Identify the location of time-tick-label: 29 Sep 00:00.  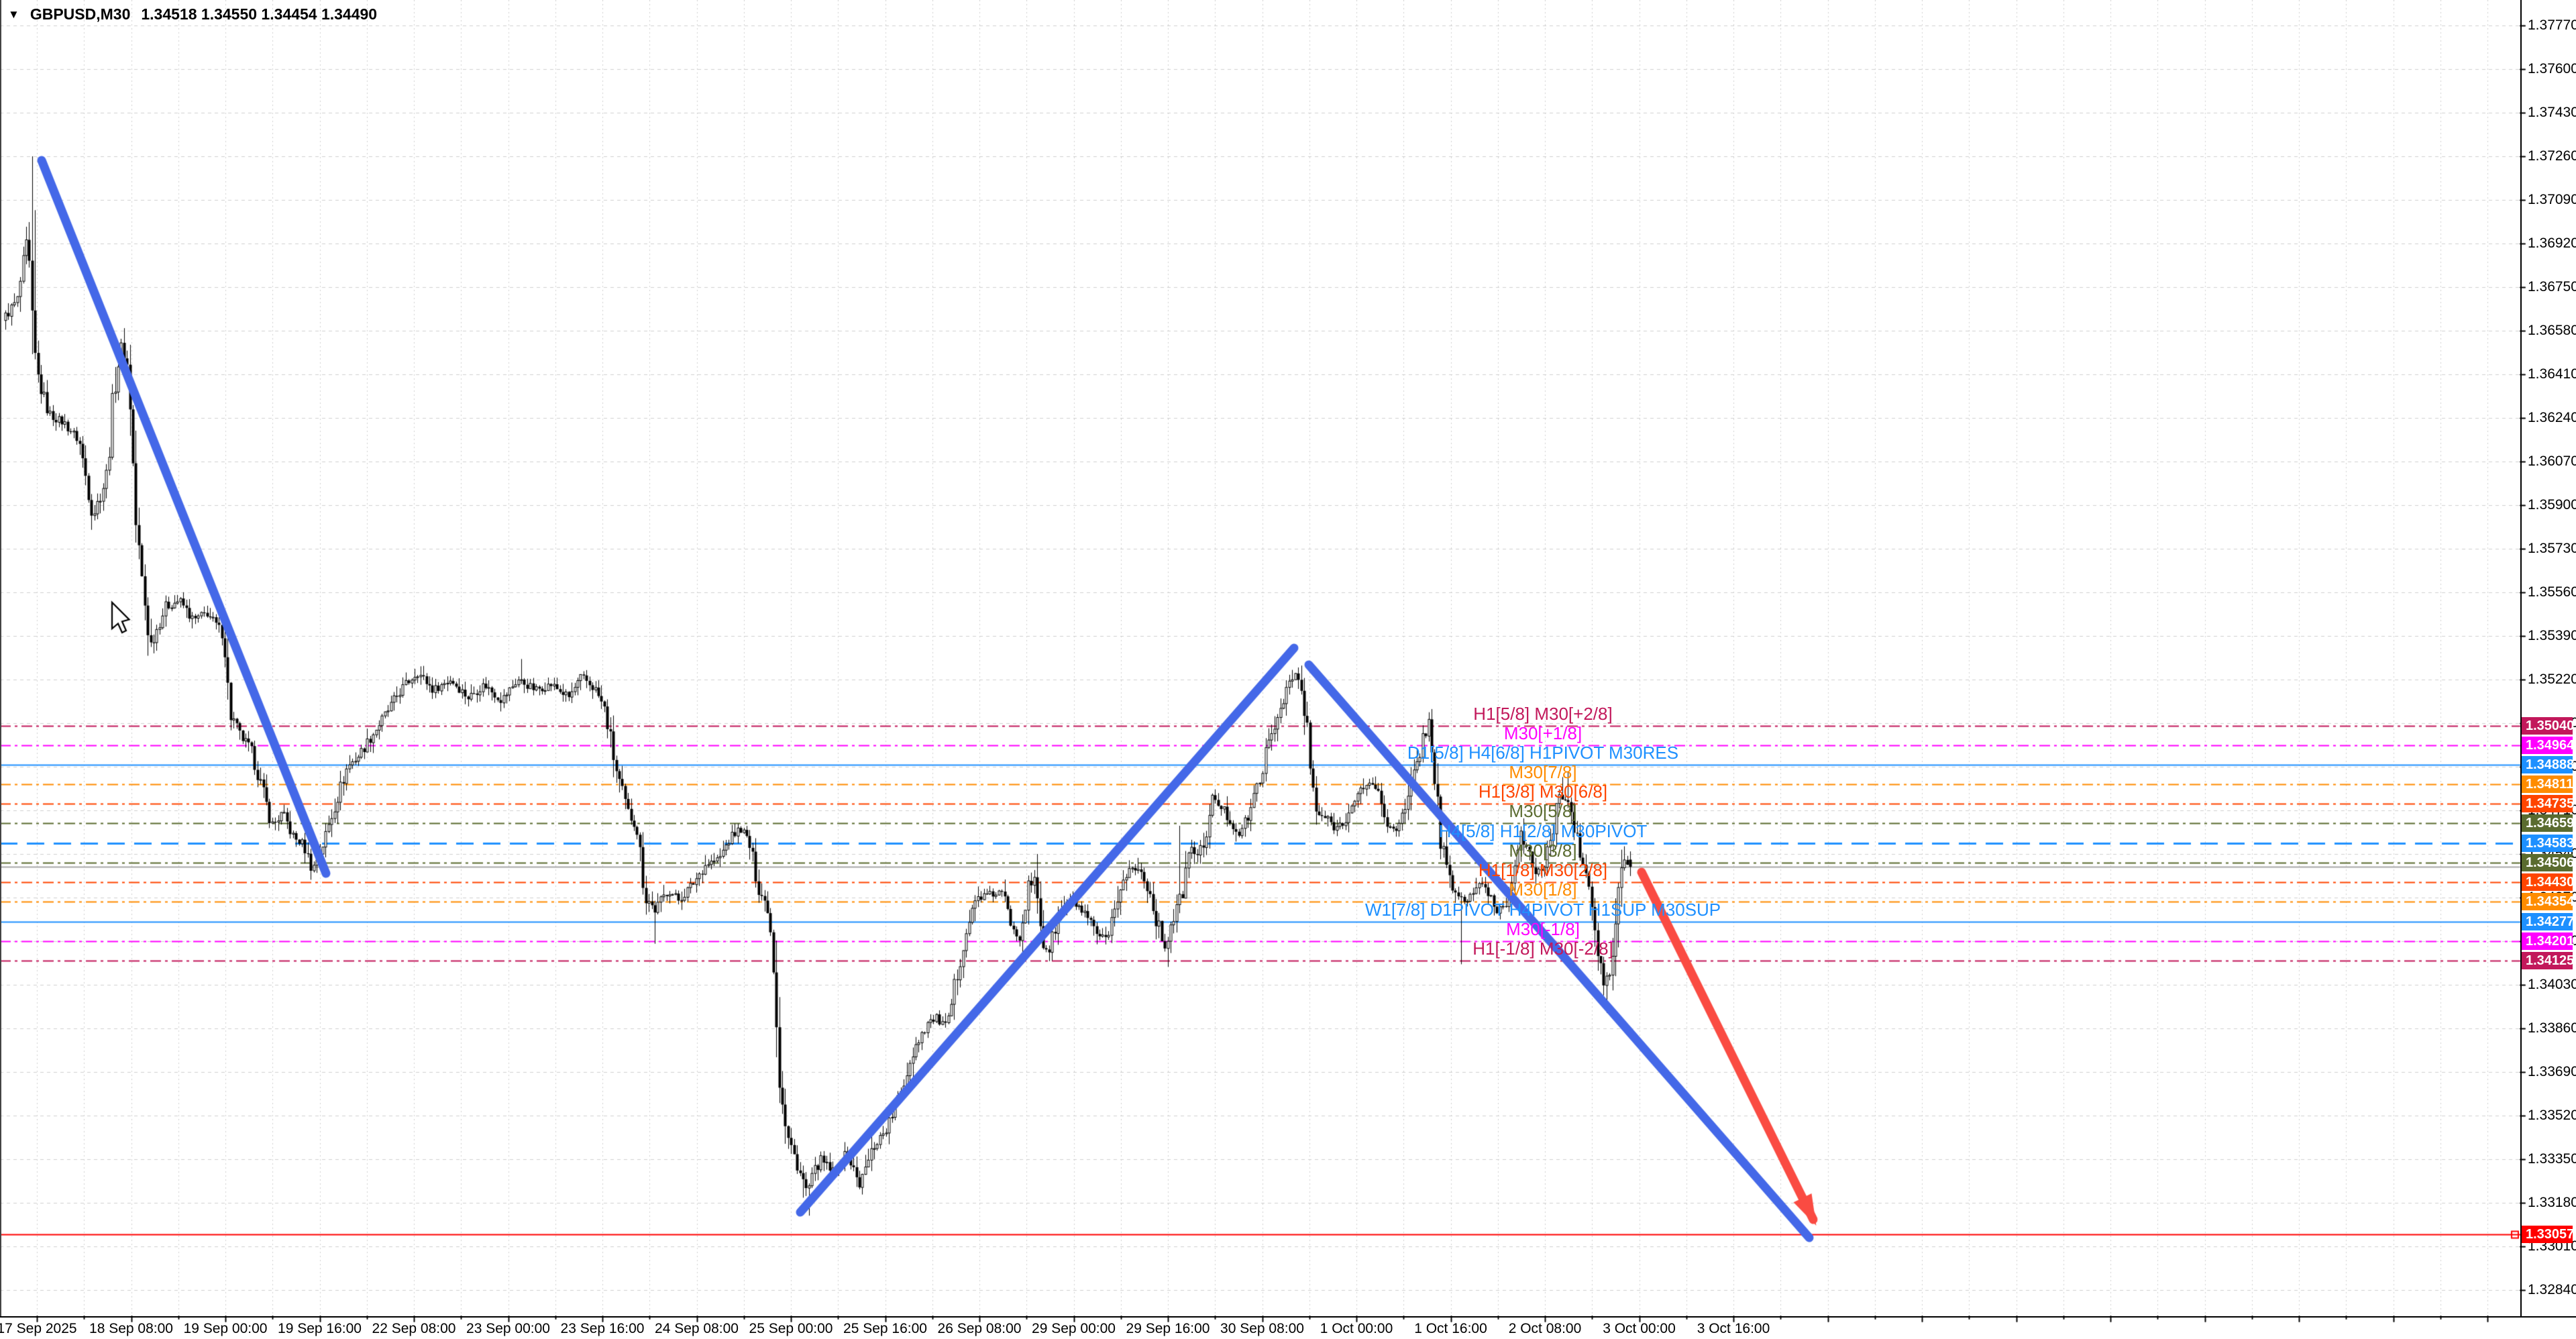
(1074, 1328).